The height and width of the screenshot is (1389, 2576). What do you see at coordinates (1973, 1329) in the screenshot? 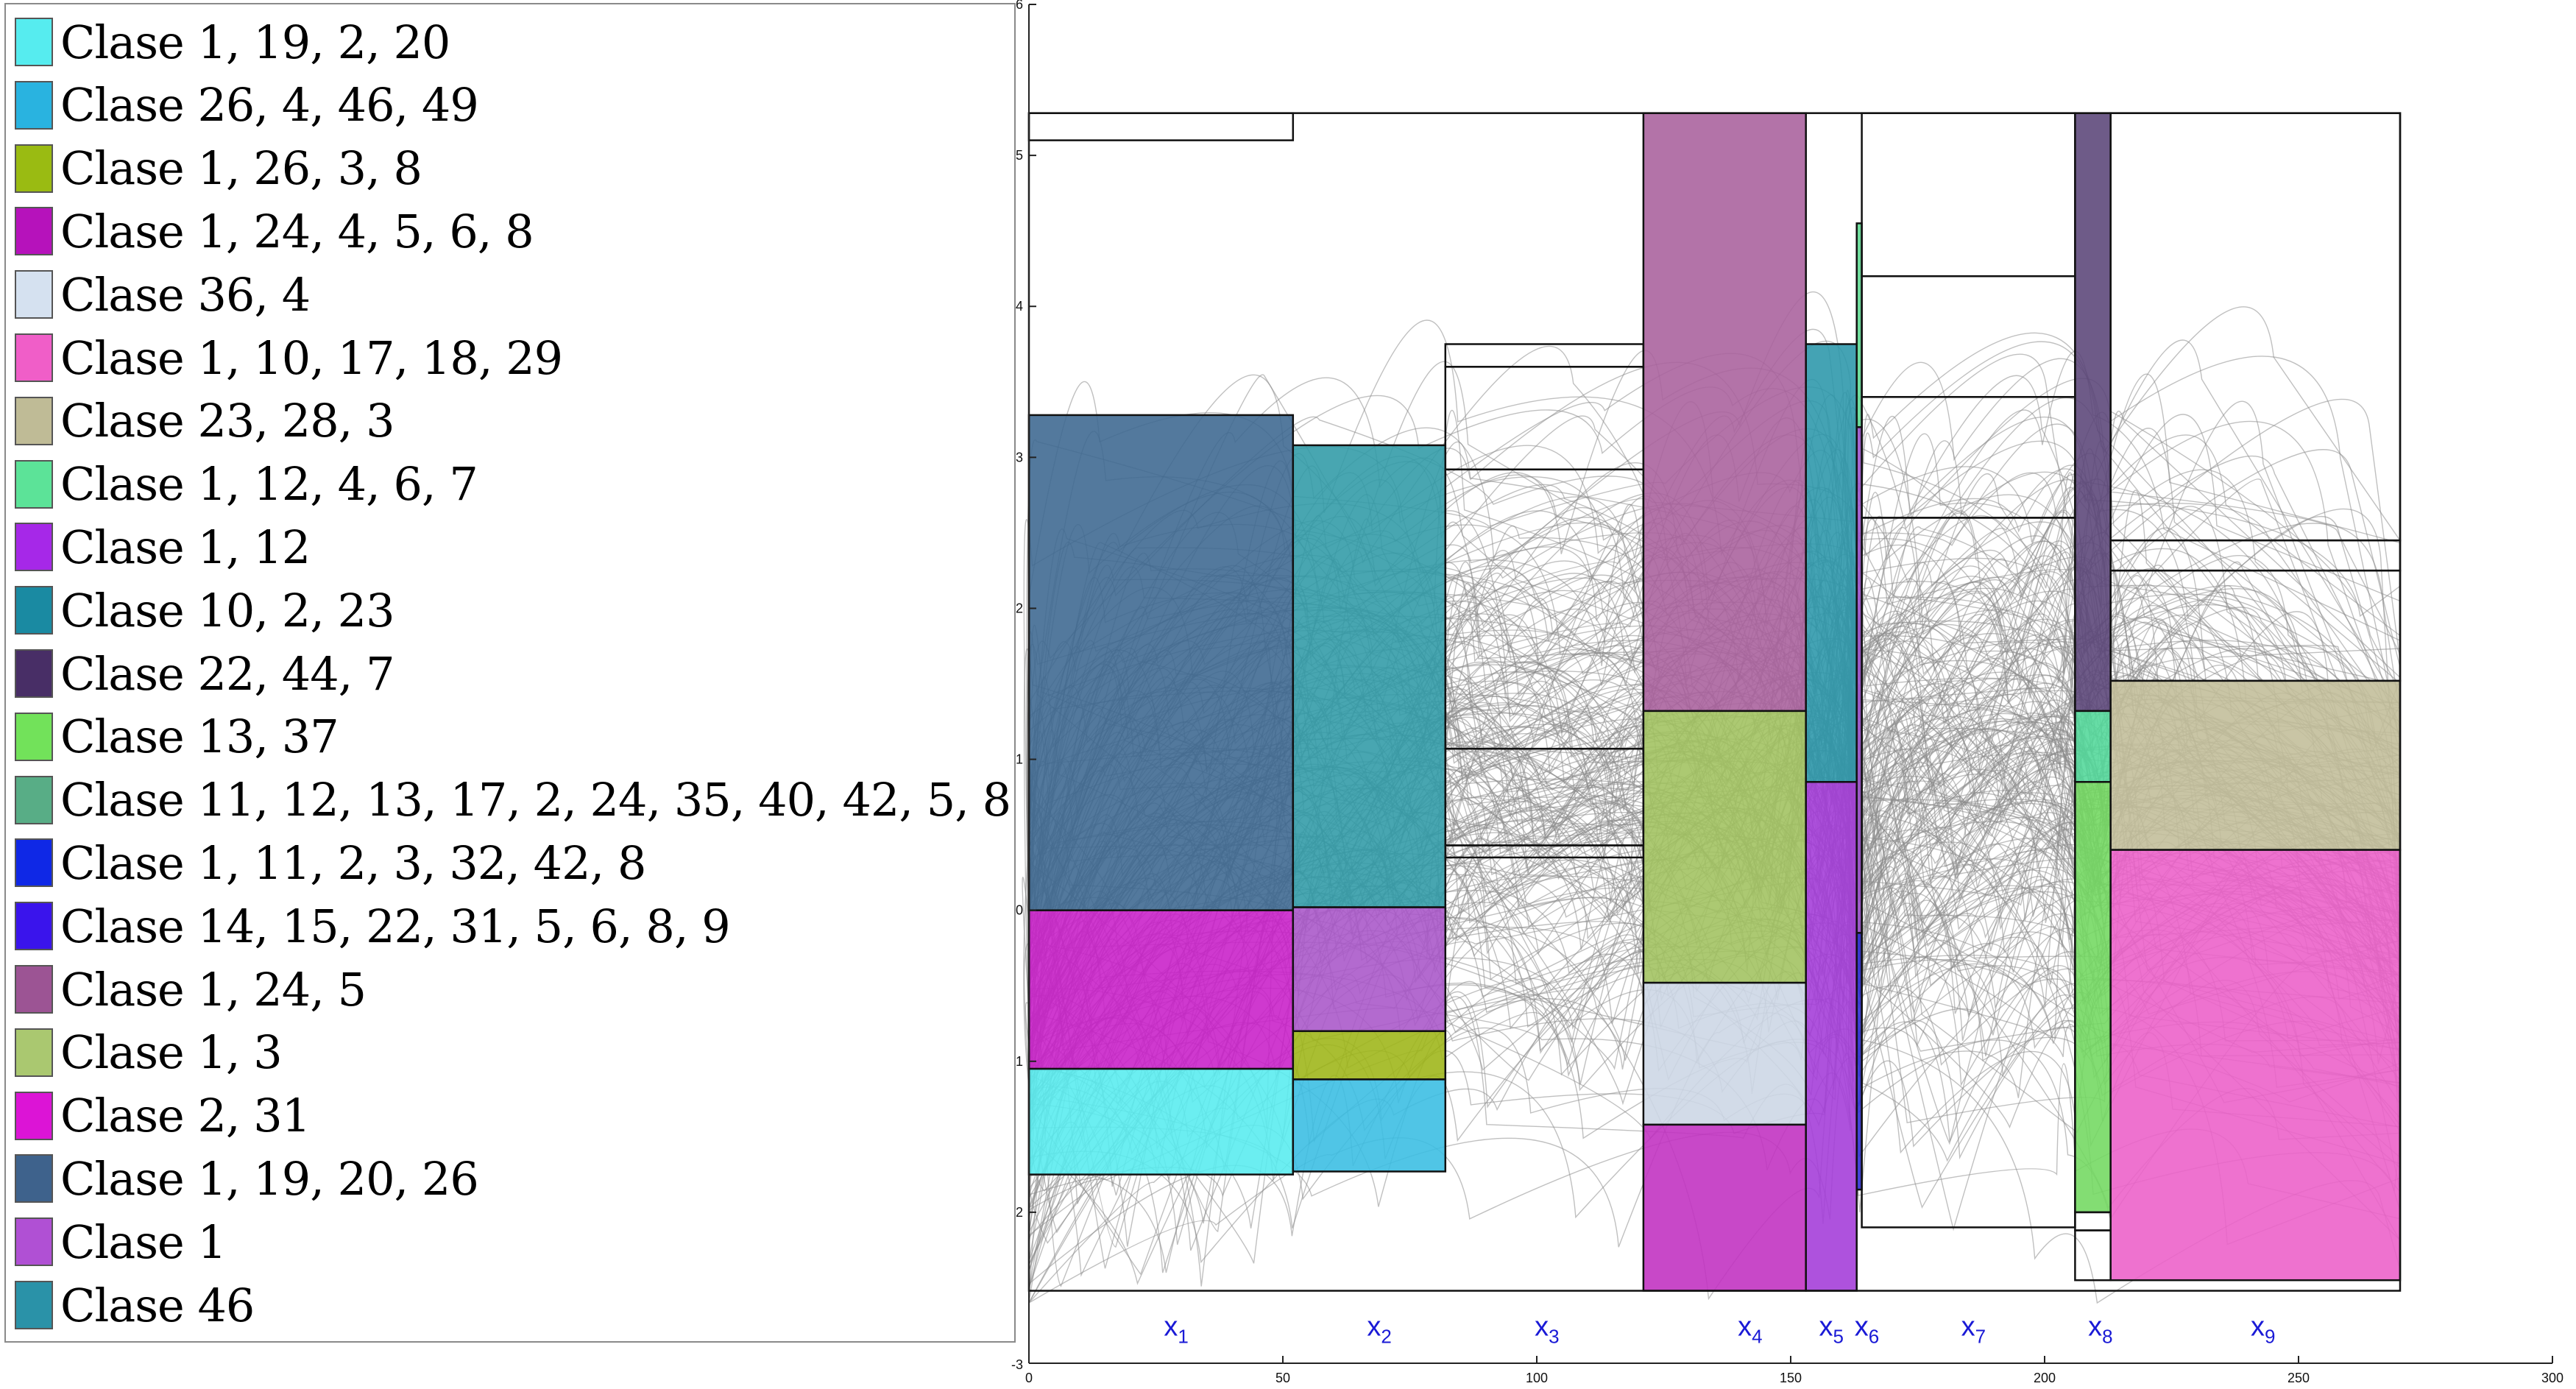
I see `variable-label: x7` at bounding box center [1973, 1329].